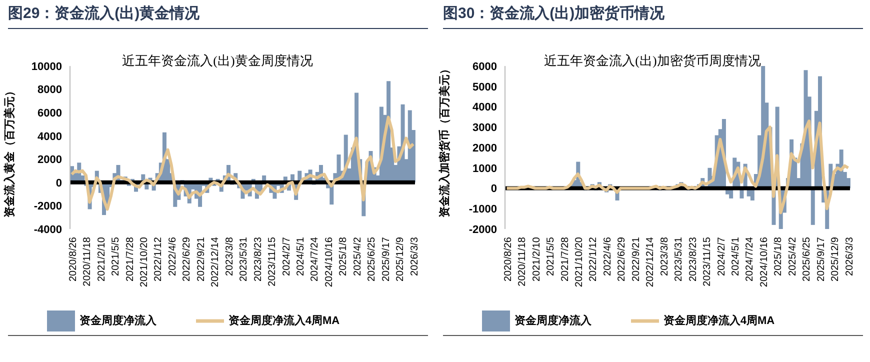 Image resolution: width=870 pixels, height=362 pixels. I want to click on y-tick-label: 5000, so click(484, 87).